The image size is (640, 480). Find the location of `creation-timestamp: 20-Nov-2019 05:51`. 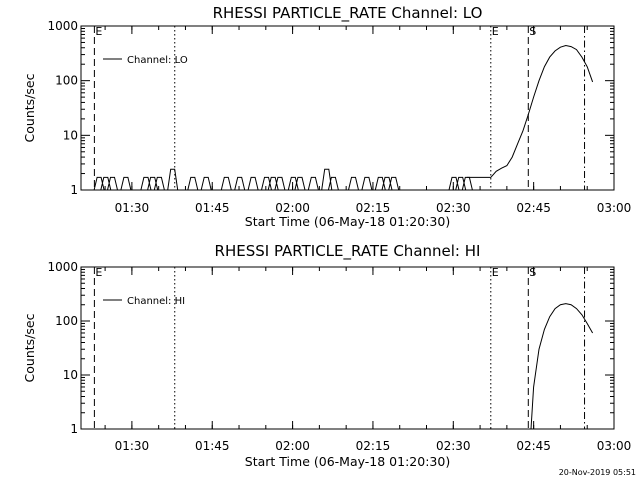

creation-timestamp: 20-Nov-2019 05:51 is located at coordinates (597, 472).